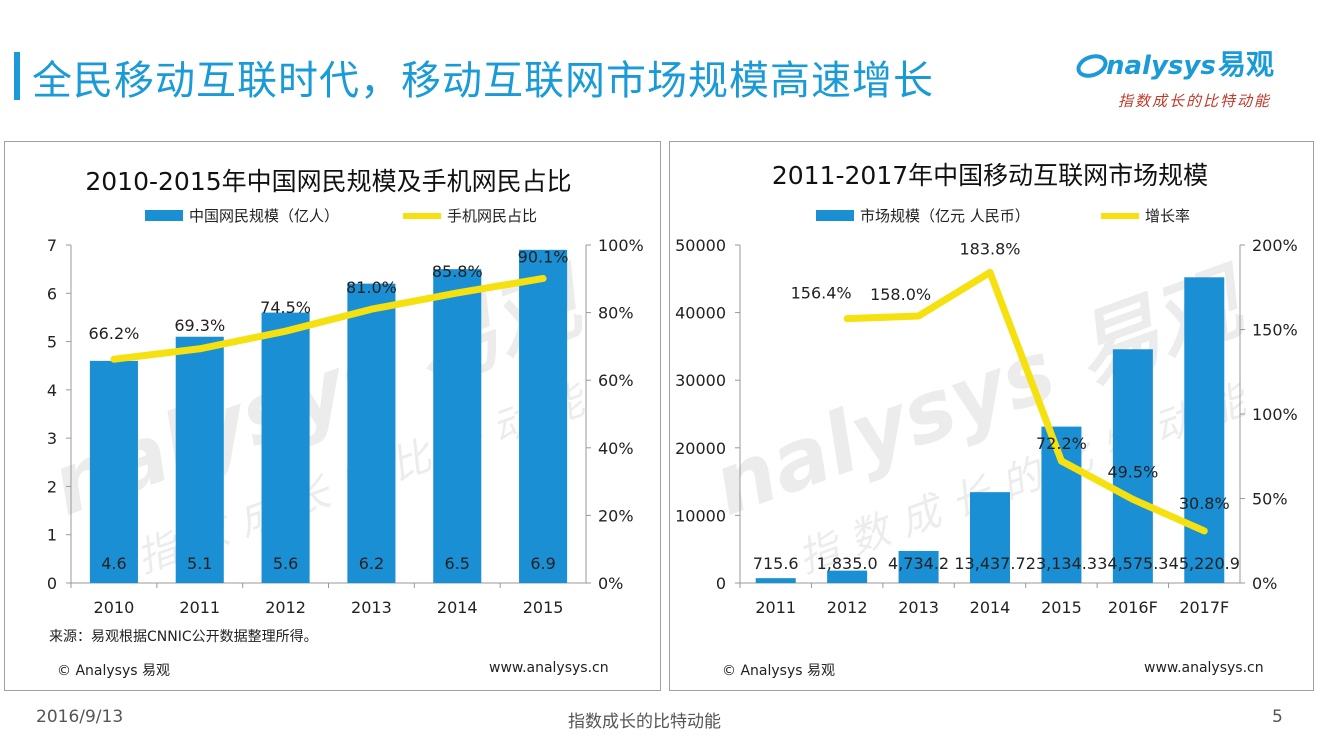 Image resolution: width=1320 pixels, height=743 pixels. Describe the element at coordinates (549, 668) in the screenshot. I see `left-url: www.analysys.cn` at that location.